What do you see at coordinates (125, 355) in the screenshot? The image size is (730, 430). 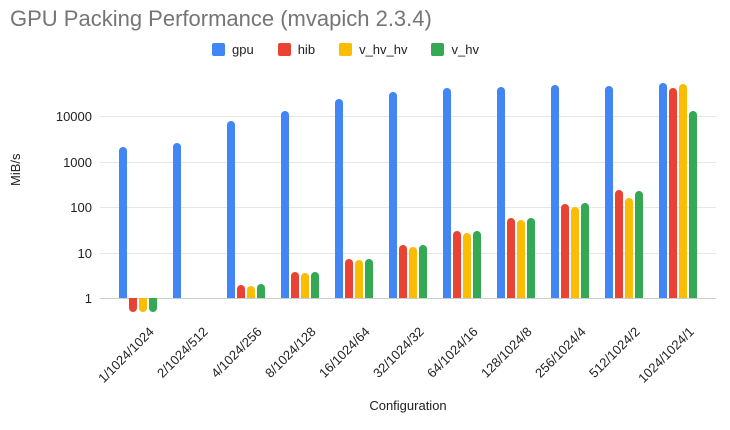 I see `x-tick-label: 1/1024/1024` at bounding box center [125, 355].